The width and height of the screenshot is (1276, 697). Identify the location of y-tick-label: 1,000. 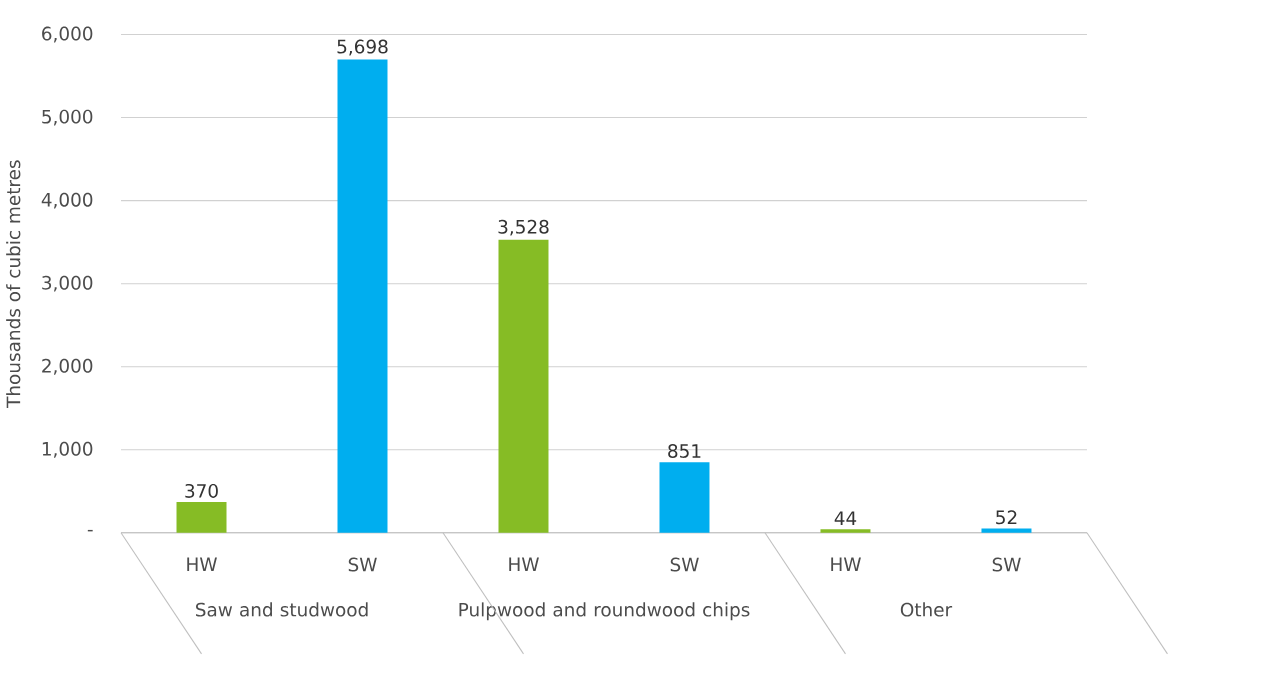
(67, 450).